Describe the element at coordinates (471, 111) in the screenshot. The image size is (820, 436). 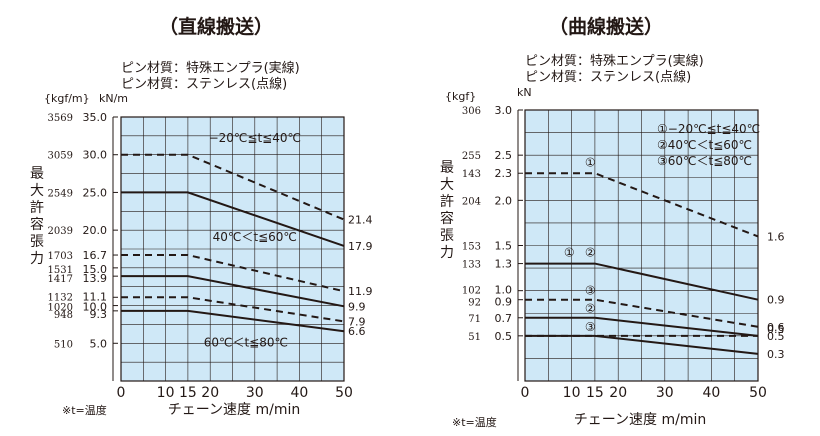
I see `y-tick-label-kgf: 306` at that location.